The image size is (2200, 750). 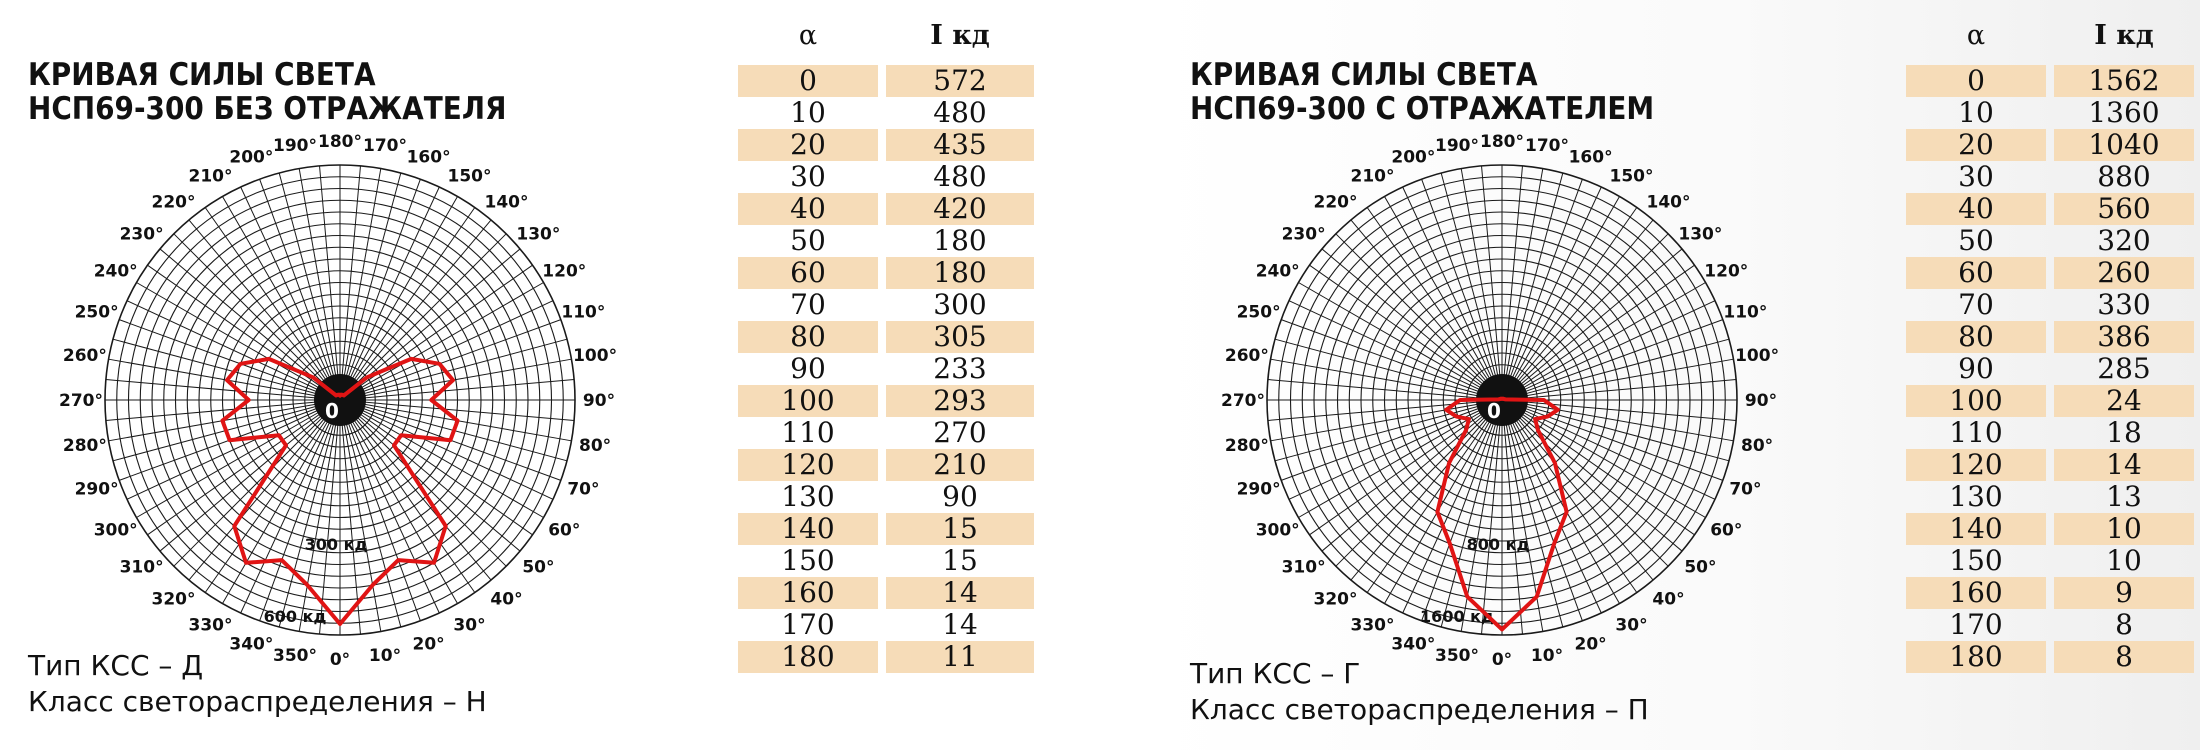 What do you see at coordinates (960, 432) in the screenshot?
I see `table-left-intensity-cell: 270` at bounding box center [960, 432].